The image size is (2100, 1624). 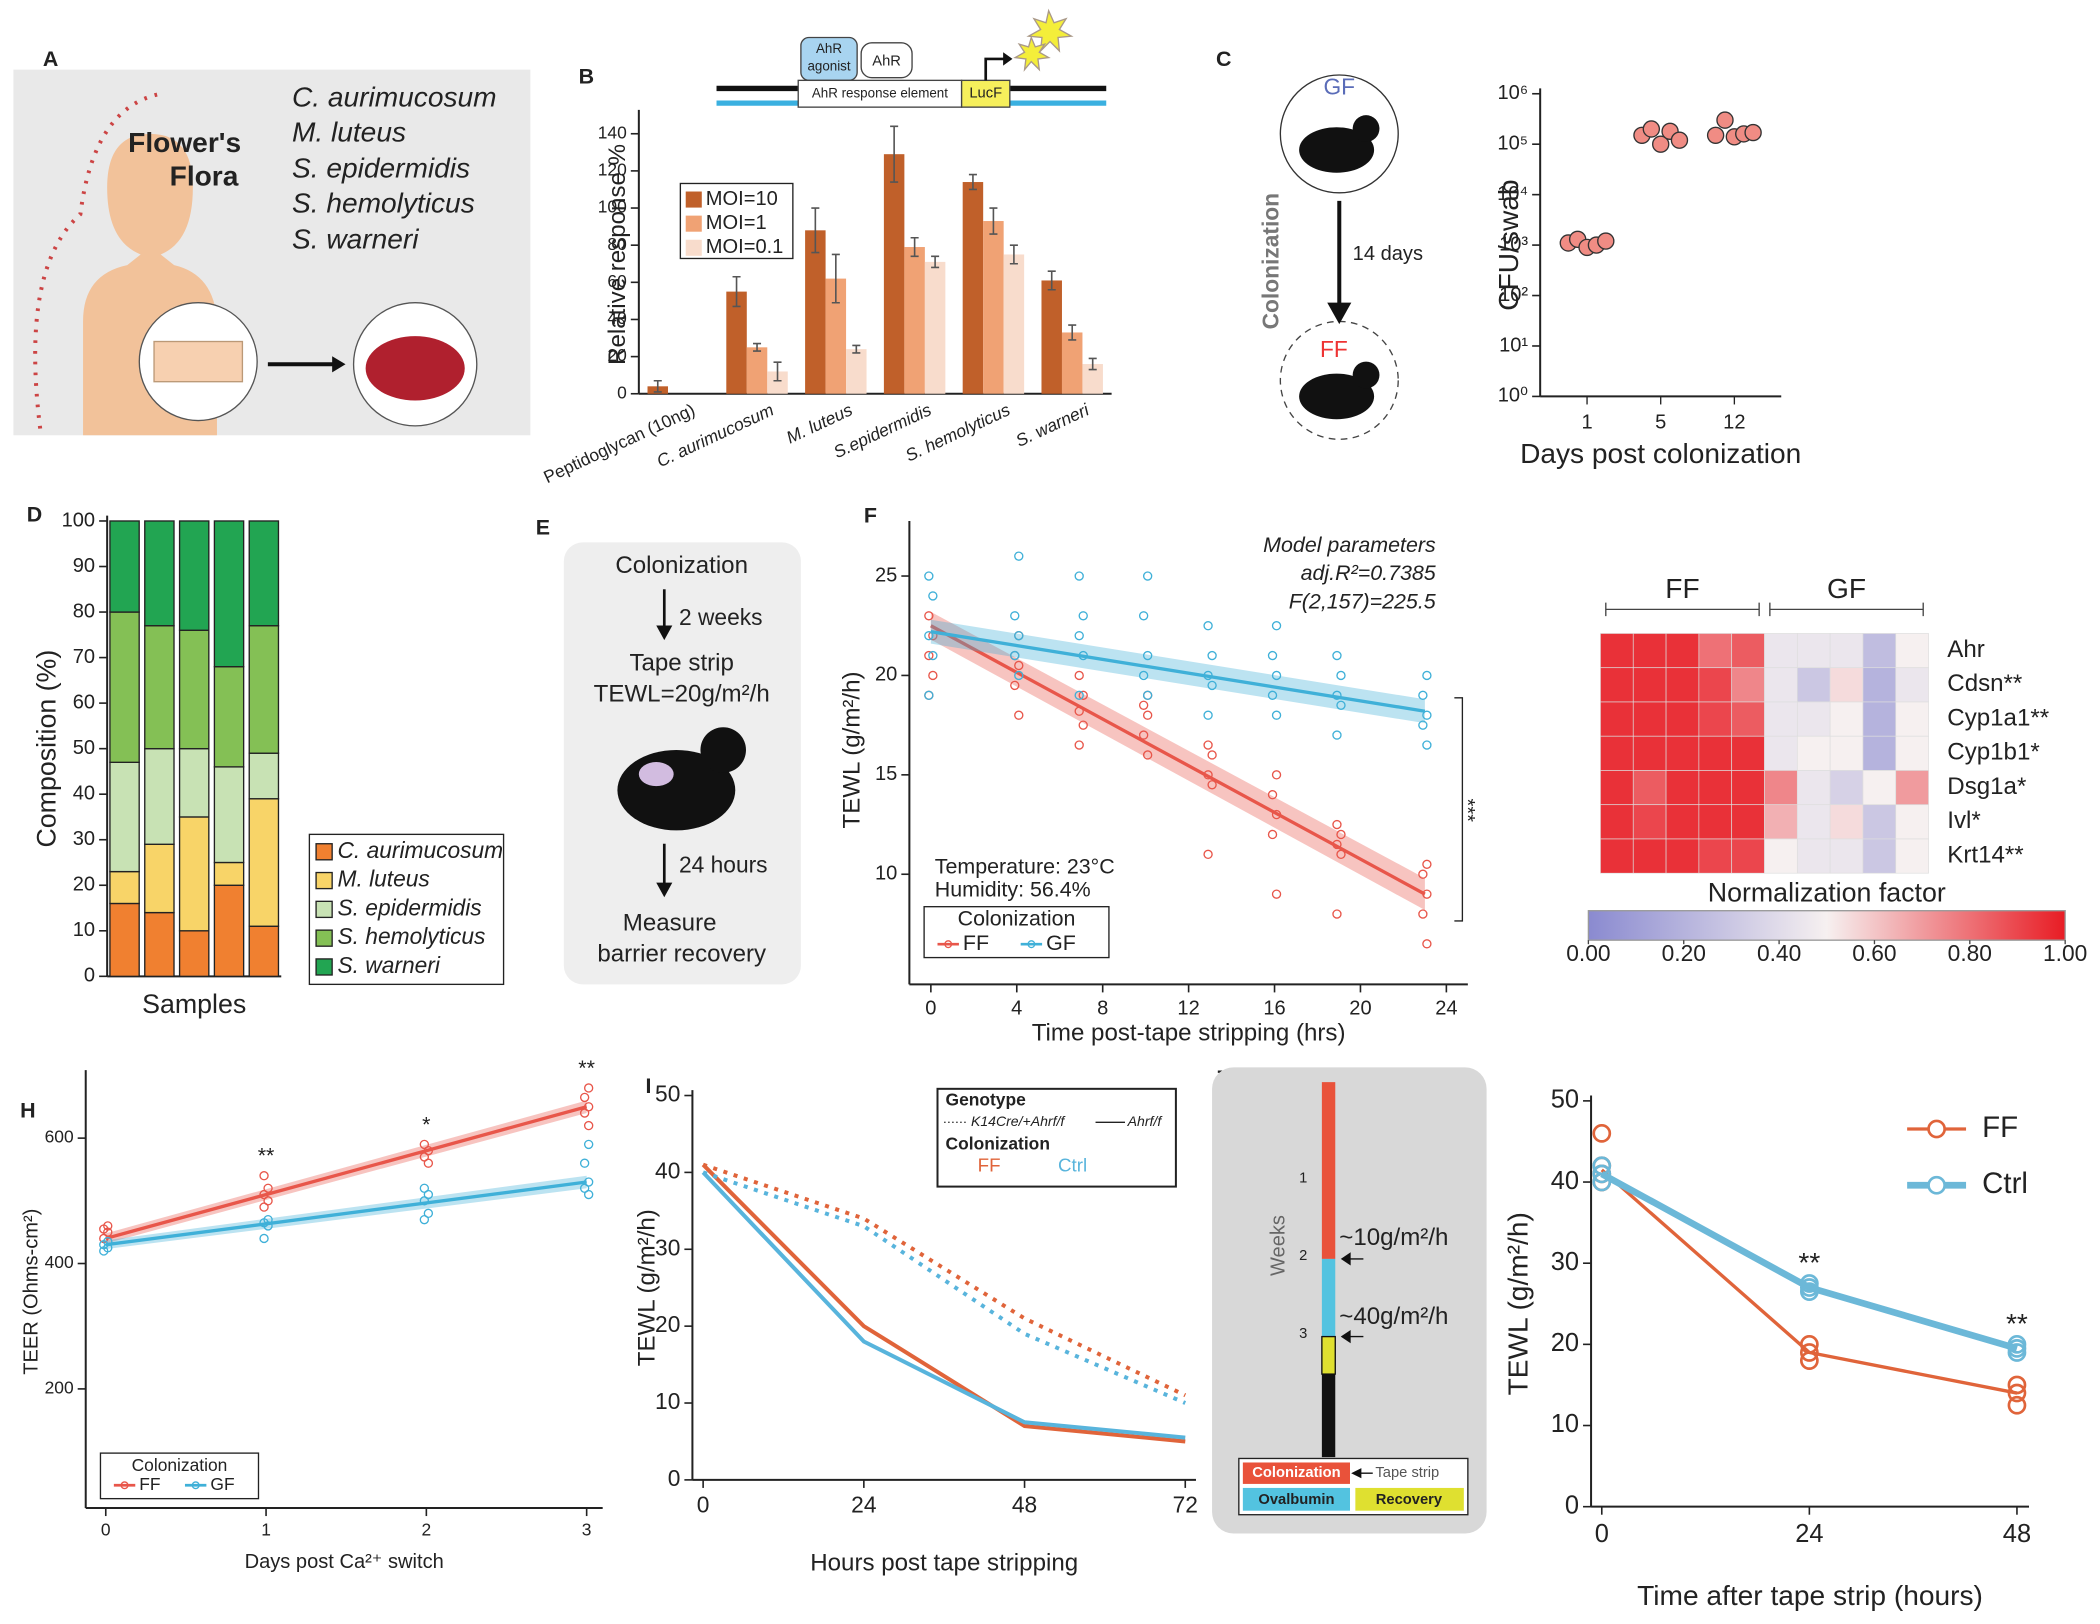 What do you see at coordinates (179, 1476) in the screenshot?
I see `legend-box` at bounding box center [179, 1476].